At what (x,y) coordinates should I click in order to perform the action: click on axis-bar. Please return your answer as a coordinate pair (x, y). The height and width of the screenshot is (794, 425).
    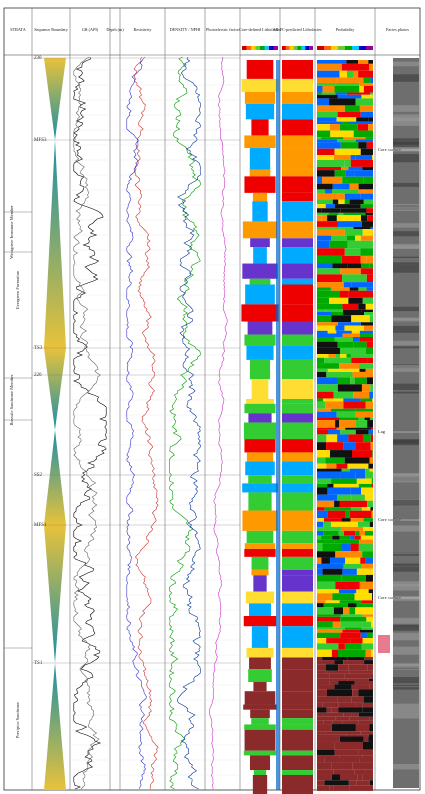
    Looking at the image, I should click on (278, 425).